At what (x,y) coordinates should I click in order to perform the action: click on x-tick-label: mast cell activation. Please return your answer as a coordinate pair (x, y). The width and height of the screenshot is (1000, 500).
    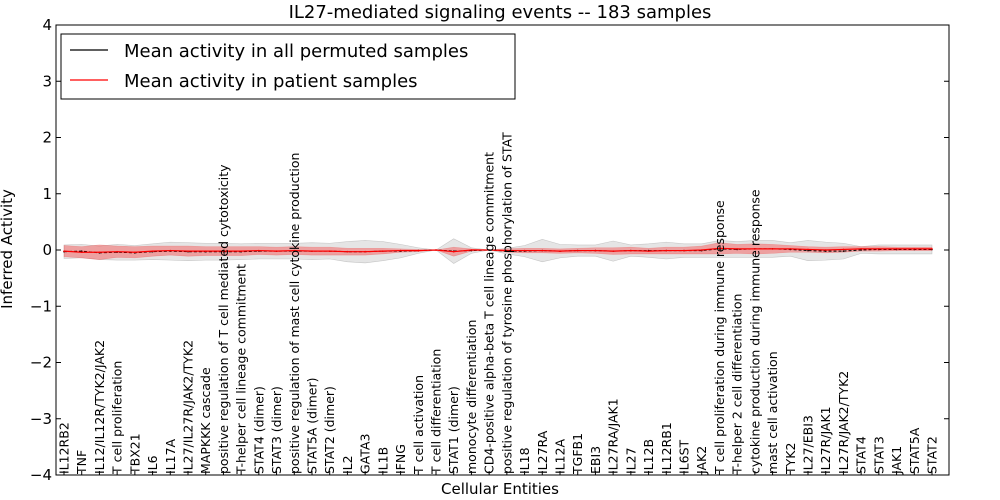
    Looking at the image, I should click on (772, 412).